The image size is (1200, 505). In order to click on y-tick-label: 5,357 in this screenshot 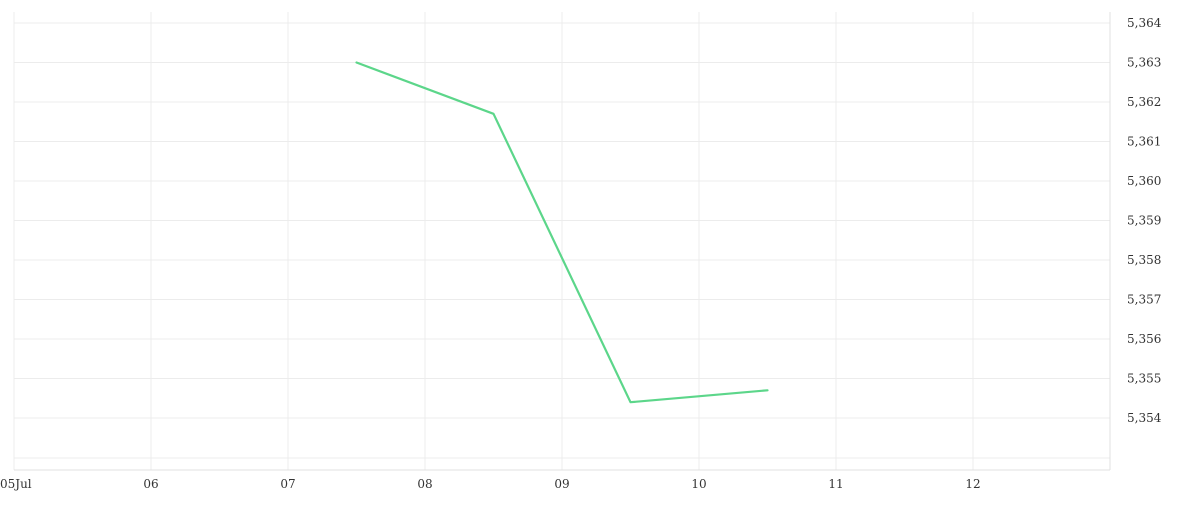, I will do `click(1144, 300)`.